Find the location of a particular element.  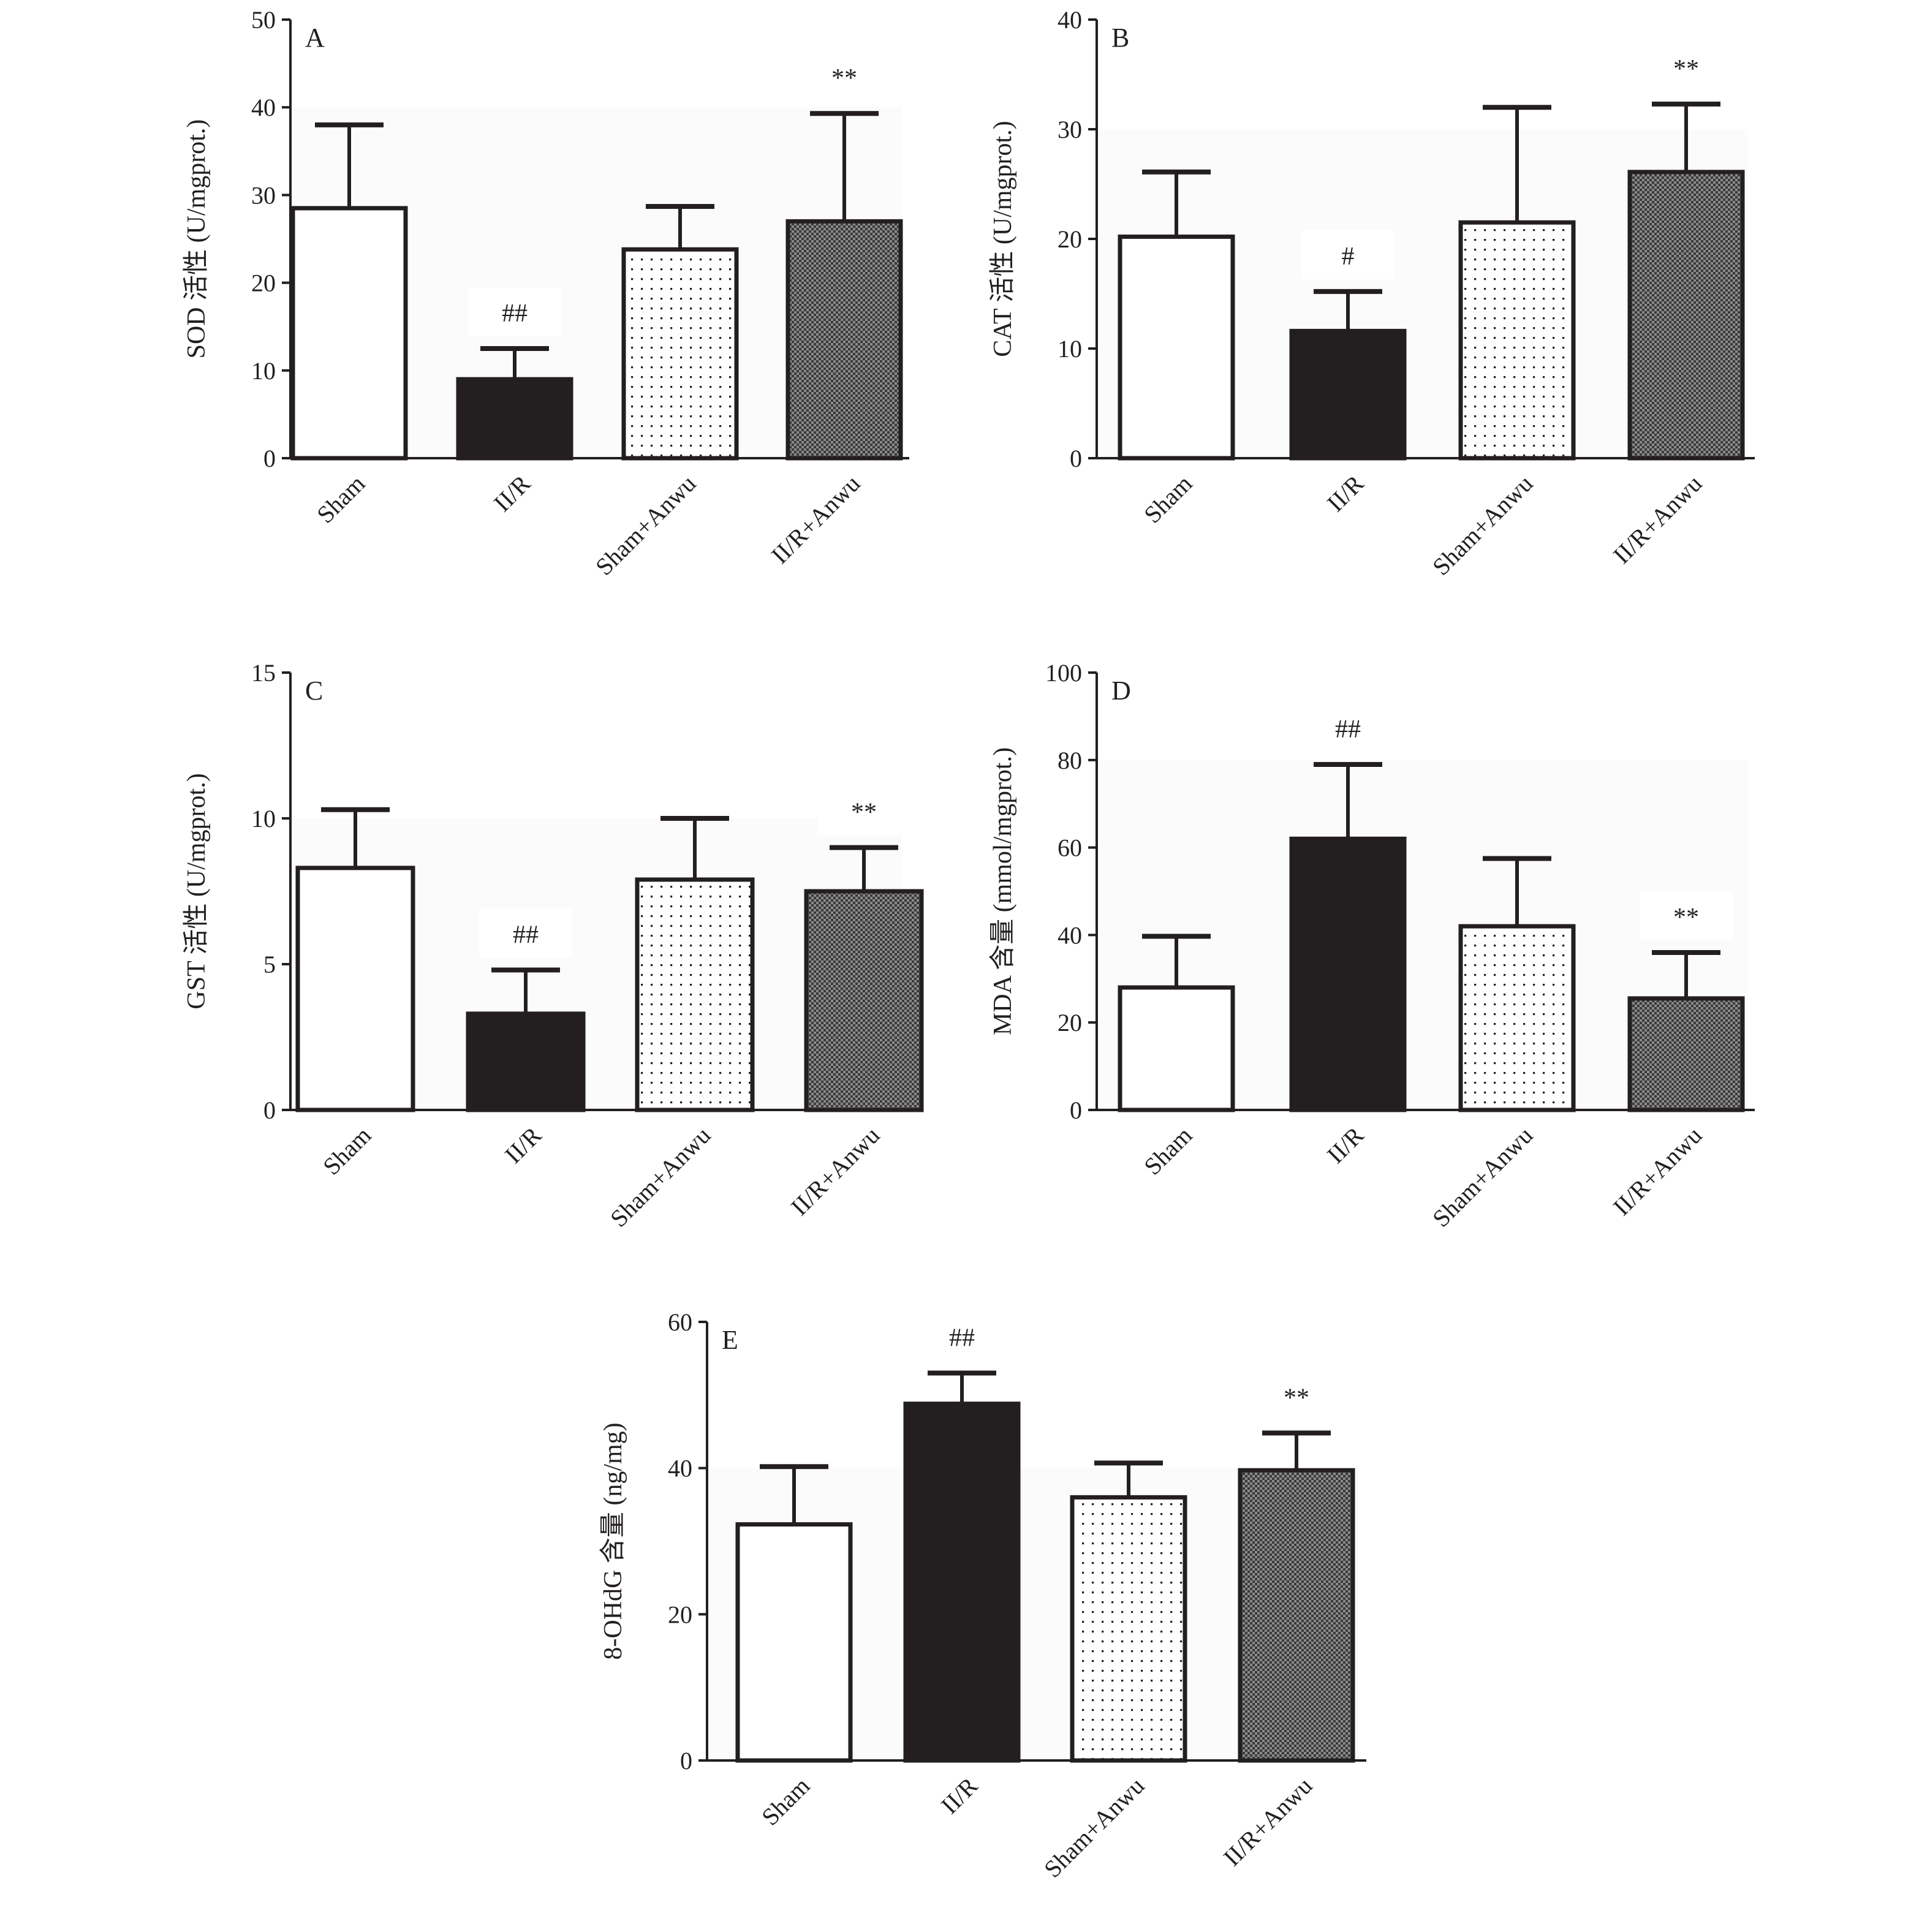

significance-annotation: # is located at coordinates (1348, 257).